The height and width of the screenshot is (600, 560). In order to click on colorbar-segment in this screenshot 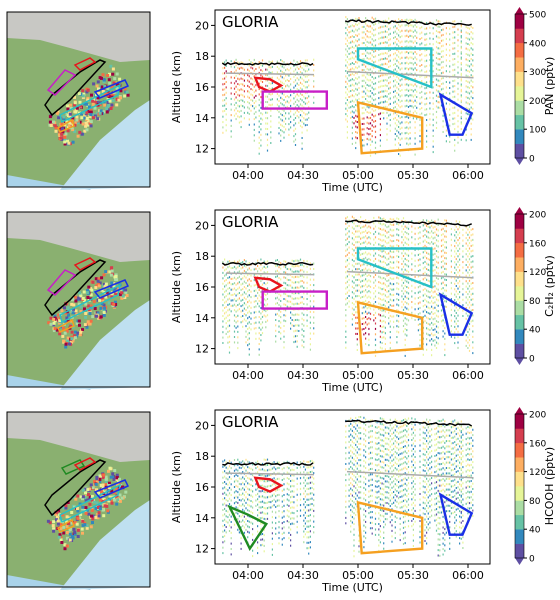, I will do `click(519, 136)`.